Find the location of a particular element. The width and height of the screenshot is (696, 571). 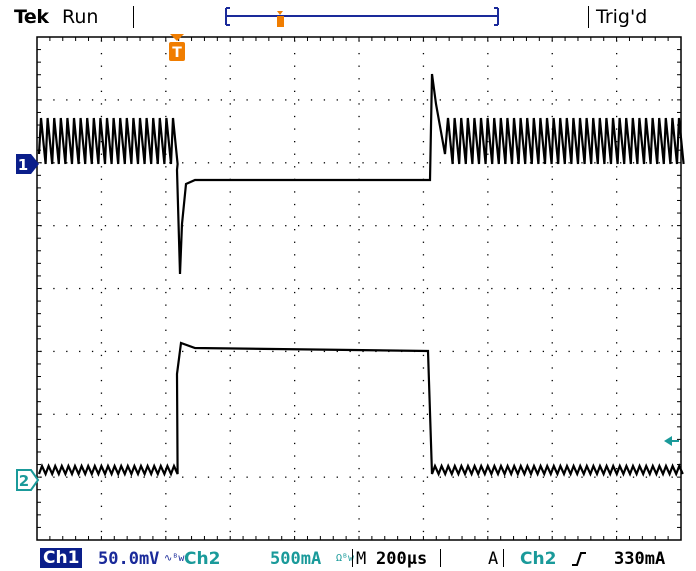

trigger-level: 330mA is located at coordinates (639, 559).